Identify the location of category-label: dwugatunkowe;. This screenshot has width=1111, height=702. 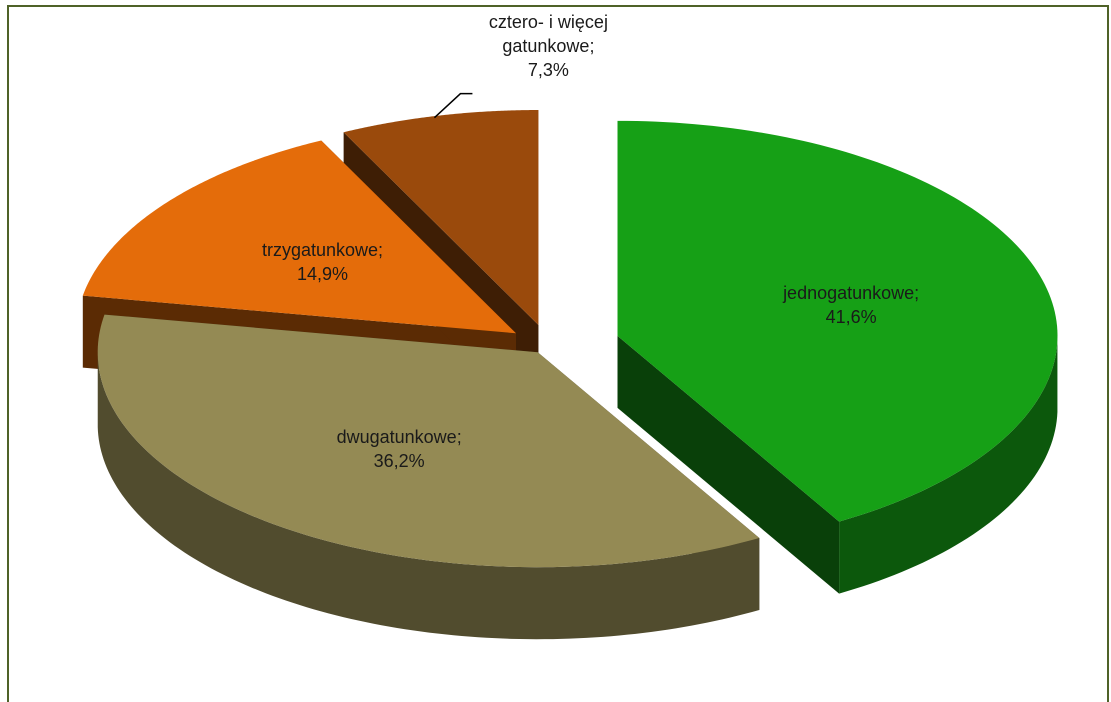
(399, 437).